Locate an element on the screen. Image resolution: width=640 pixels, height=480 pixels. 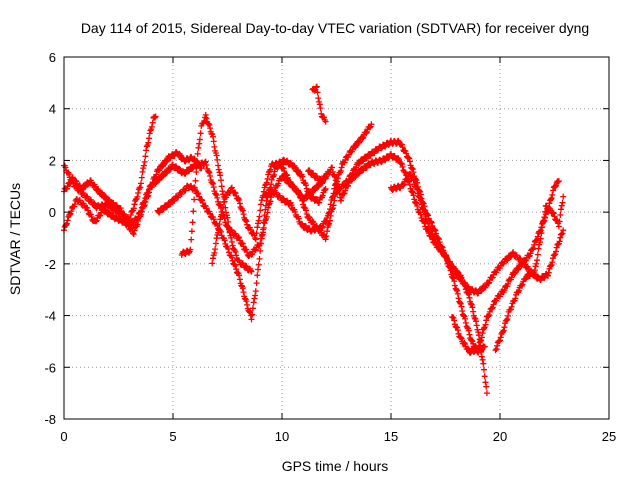
x-tick-label: 20 is located at coordinates (500, 436).